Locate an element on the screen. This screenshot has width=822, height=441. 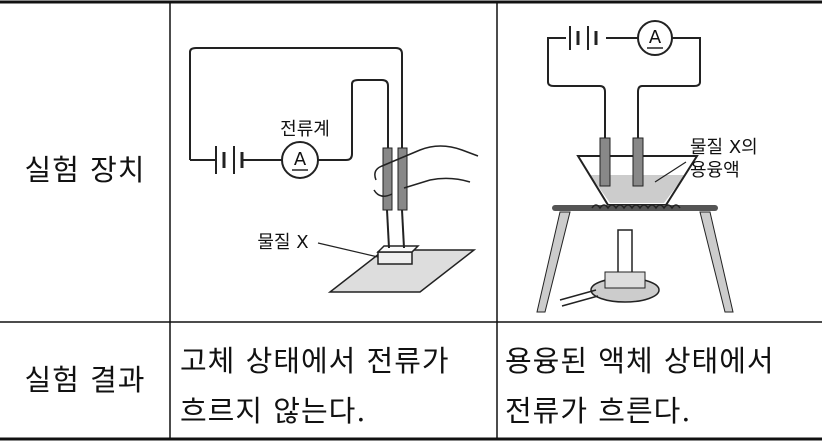
result-text: 흐르지 않는다. is located at coordinates (273, 411).